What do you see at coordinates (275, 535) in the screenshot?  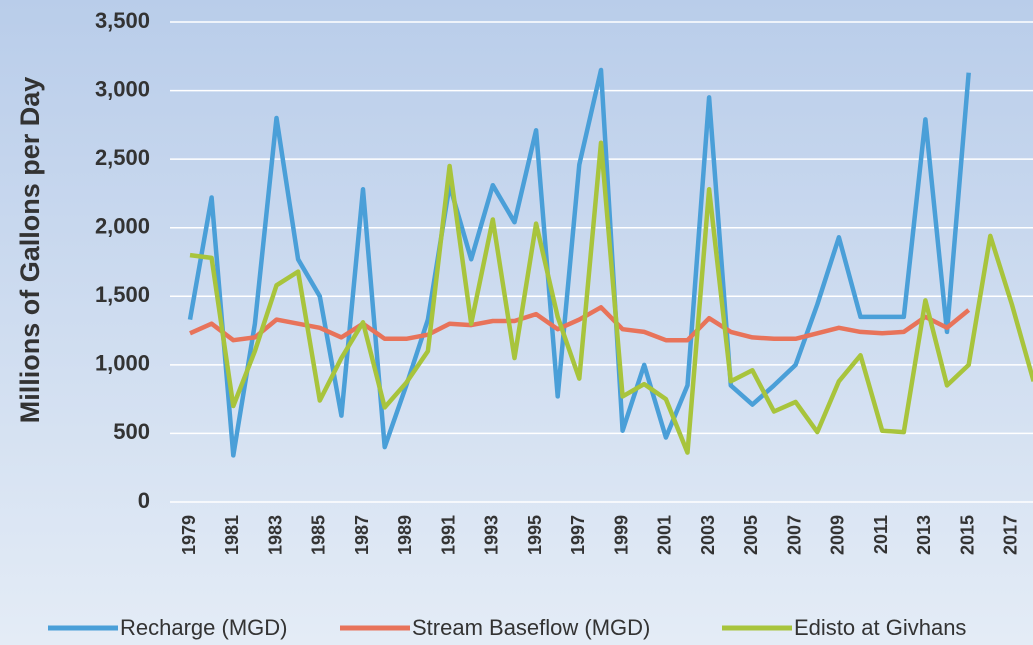 I see `x-tick-label: 1983` at bounding box center [275, 535].